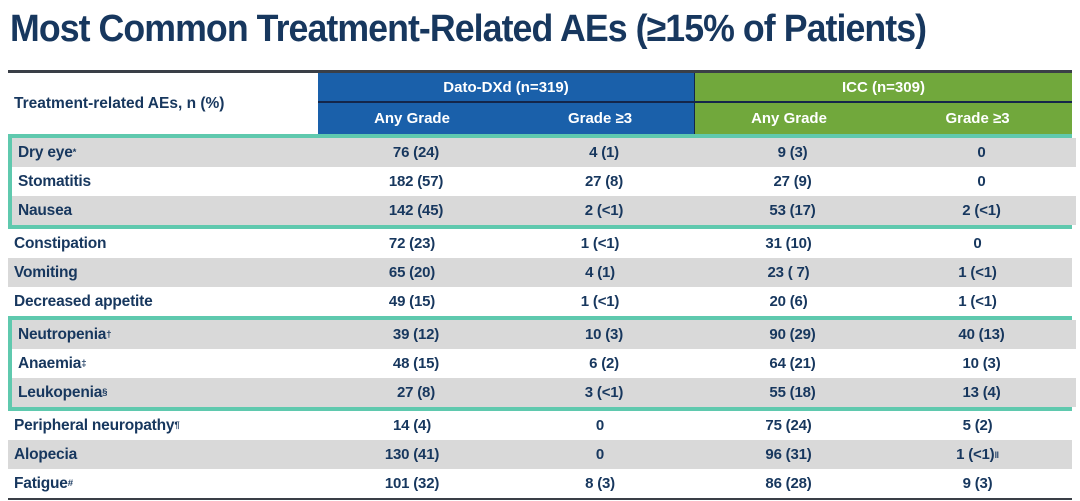 The width and height of the screenshot is (1080, 501). Describe the element at coordinates (412, 483) in the screenshot. I see `ae-value: 101 (32)` at that location.